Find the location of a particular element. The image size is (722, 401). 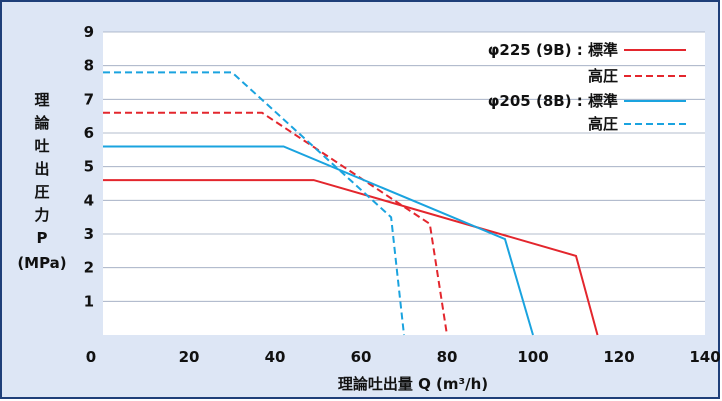

legend-label: φ225 (9B) : 標準 is located at coordinates (553, 50).